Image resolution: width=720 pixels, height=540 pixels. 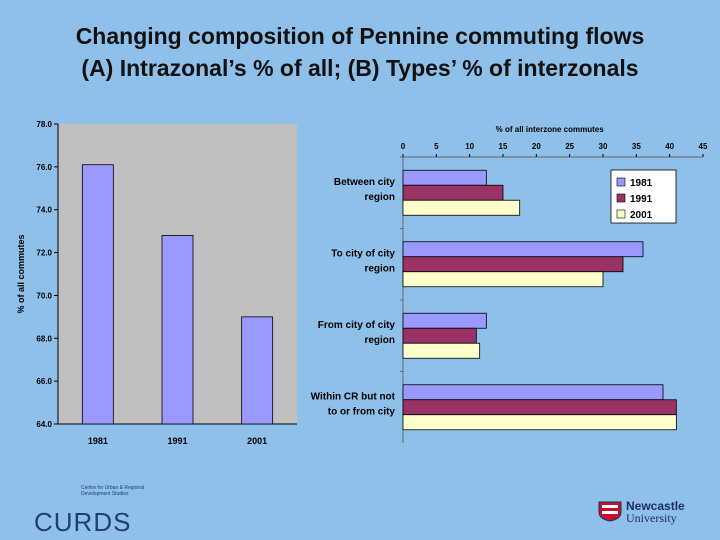 I want to click on chart-a-x-tick-label: 1991, so click(x=177, y=441).